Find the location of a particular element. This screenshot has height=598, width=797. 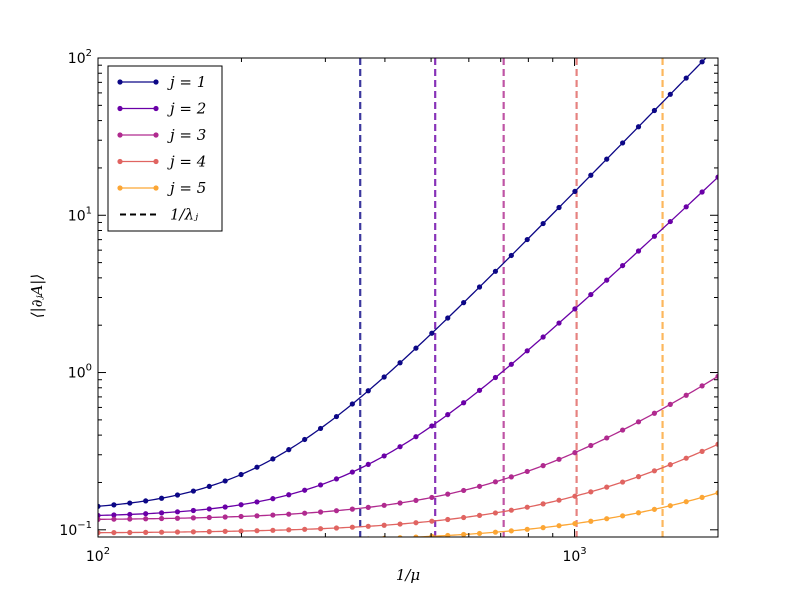

x-tick-label: 10³ is located at coordinates (574, 555).